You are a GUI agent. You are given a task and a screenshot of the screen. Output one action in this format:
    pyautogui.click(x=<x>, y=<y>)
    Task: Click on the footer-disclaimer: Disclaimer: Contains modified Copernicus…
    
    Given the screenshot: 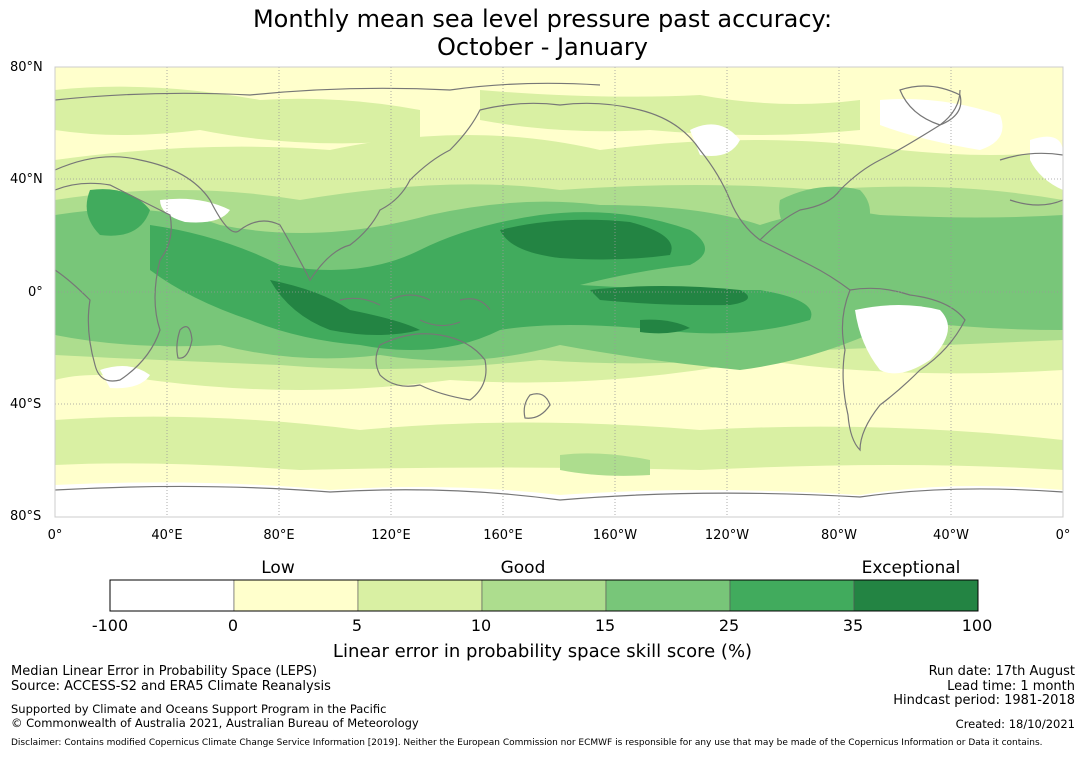 What is the action you would take?
    pyautogui.click(x=527, y=743)
    